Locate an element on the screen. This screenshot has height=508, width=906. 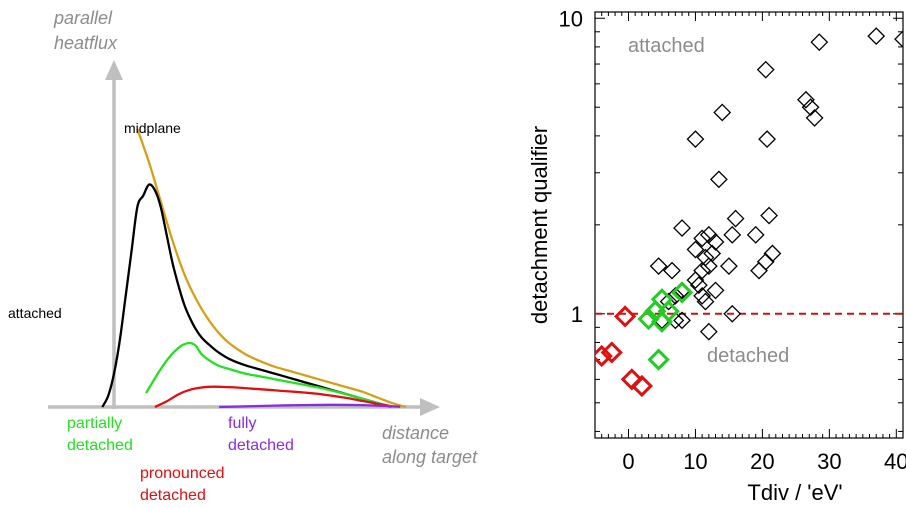
curve-pronounced-detached is located at coordinates (273, 397).